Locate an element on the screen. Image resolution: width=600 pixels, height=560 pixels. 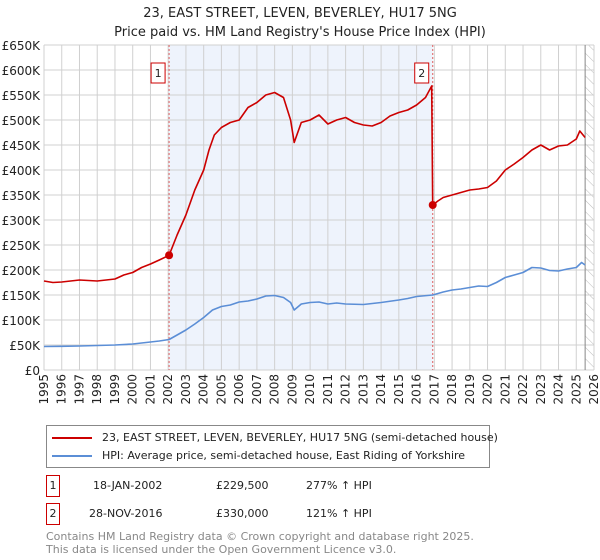
y-tick-label: £300K is located at coordinates (22, 221).